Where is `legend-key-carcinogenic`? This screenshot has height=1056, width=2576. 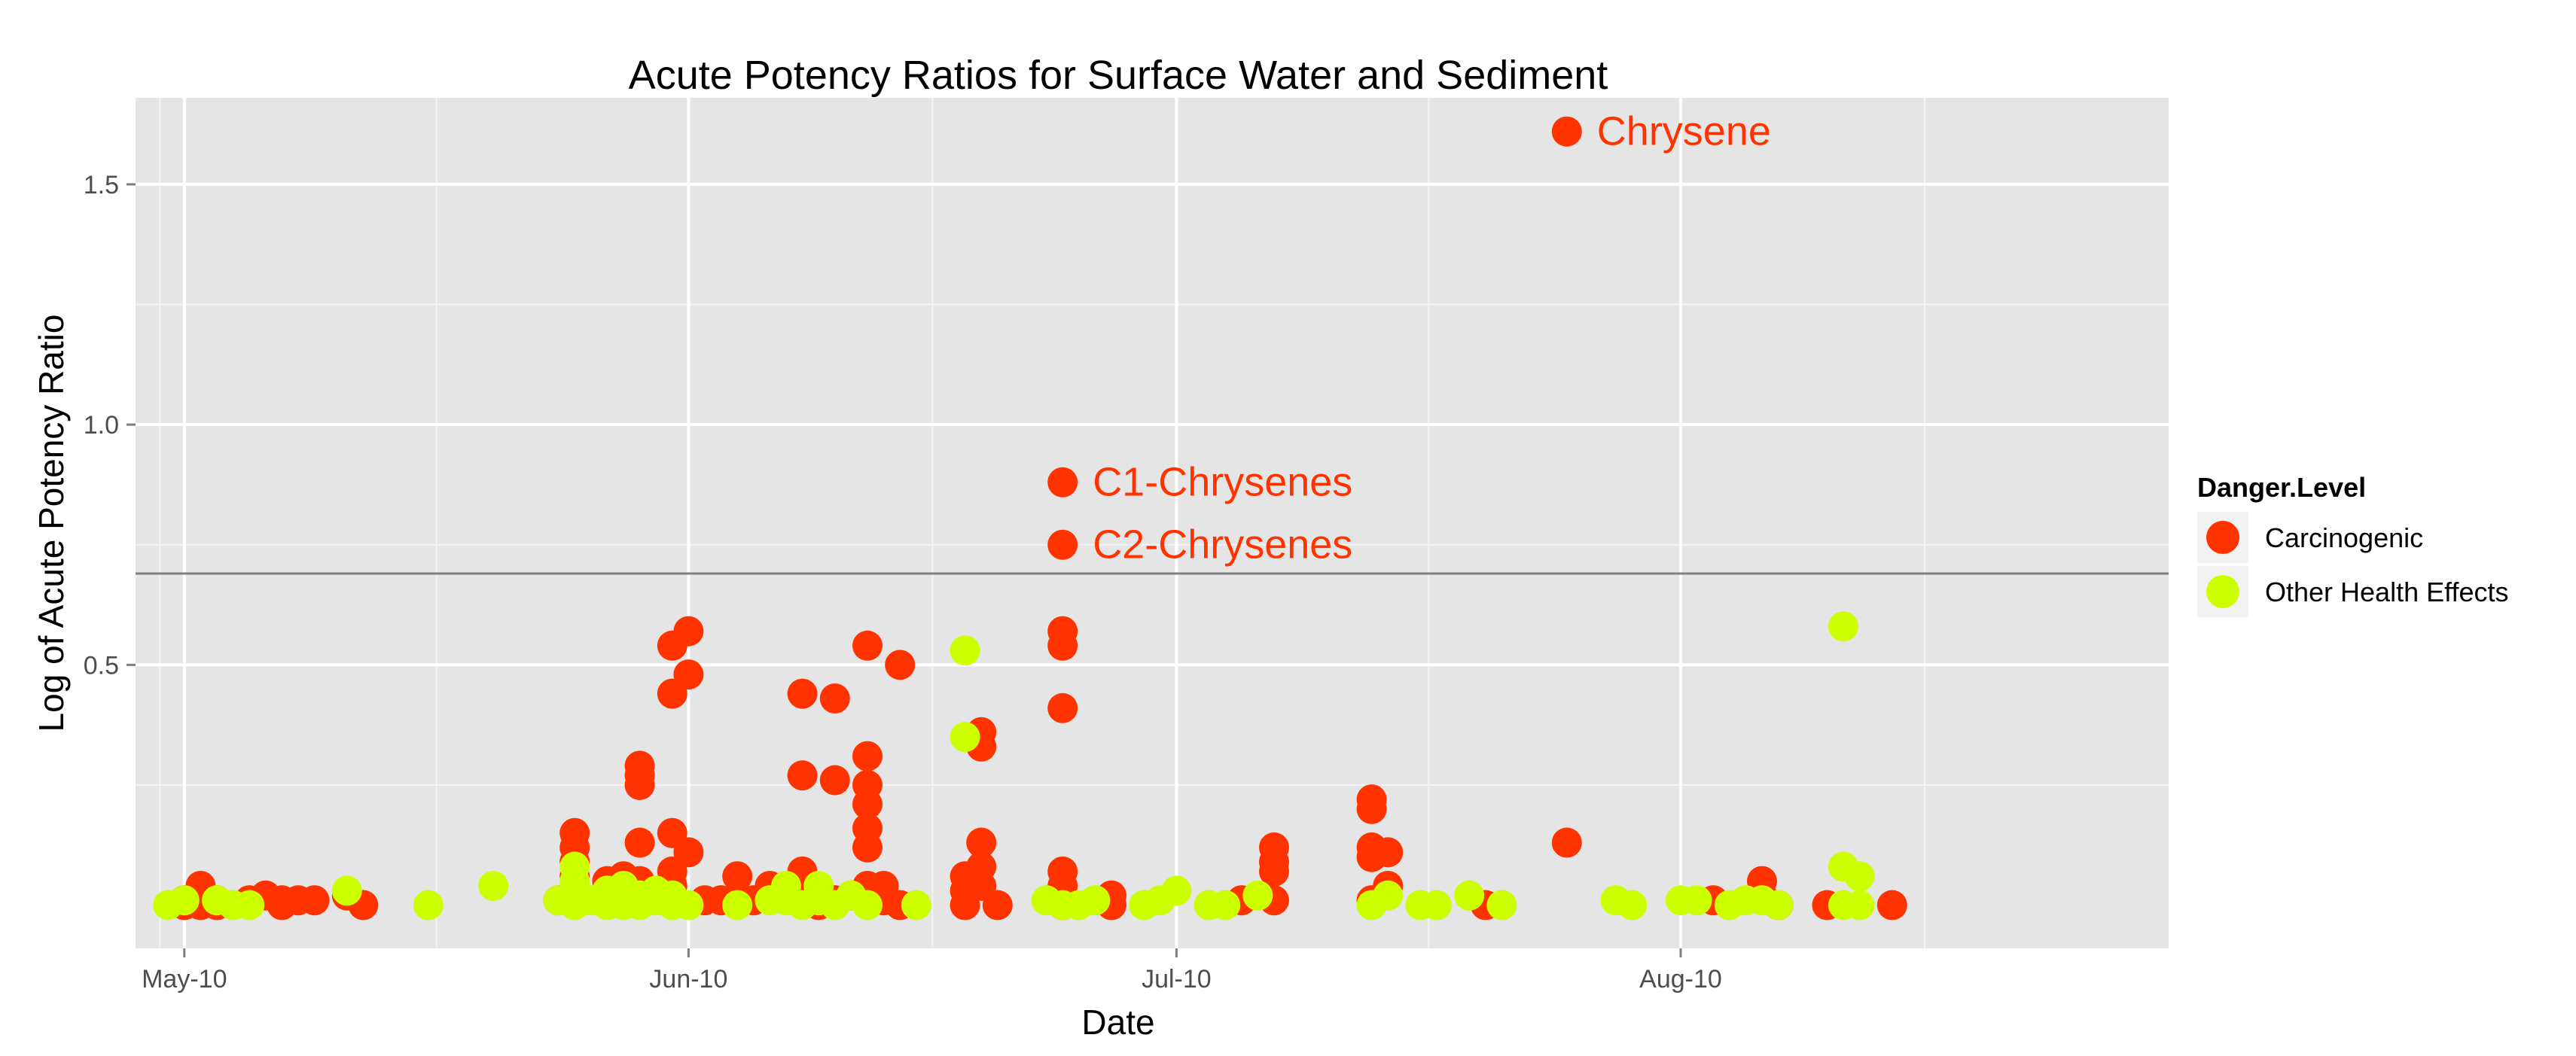 legend-key-carcinogenic is located at coordinates (2222, 537).